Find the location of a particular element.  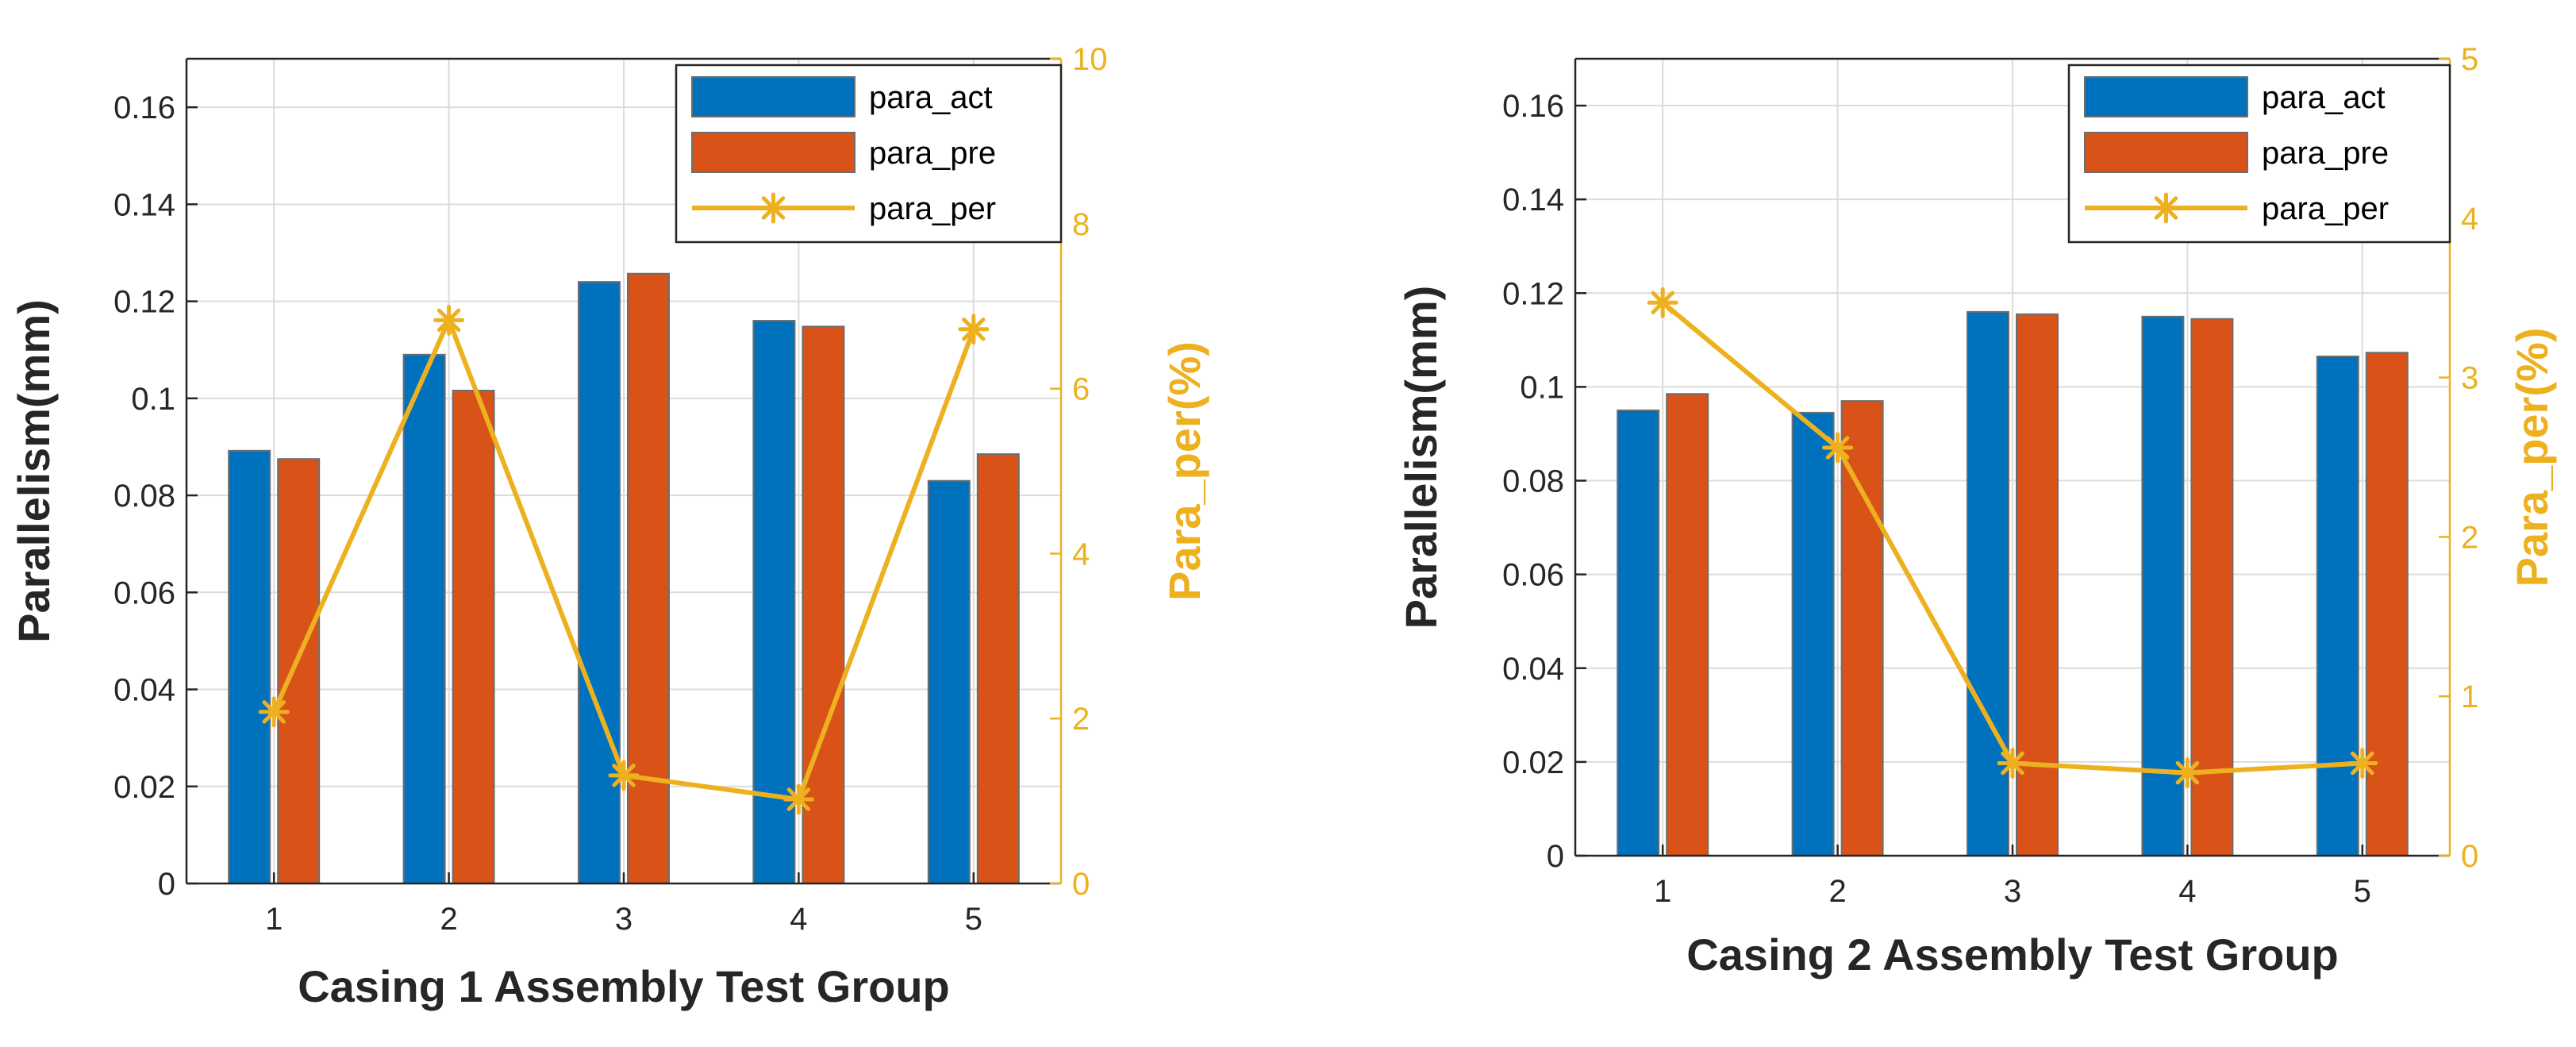

y2-tick-label: 10 is located at coordinates (1090, 60).